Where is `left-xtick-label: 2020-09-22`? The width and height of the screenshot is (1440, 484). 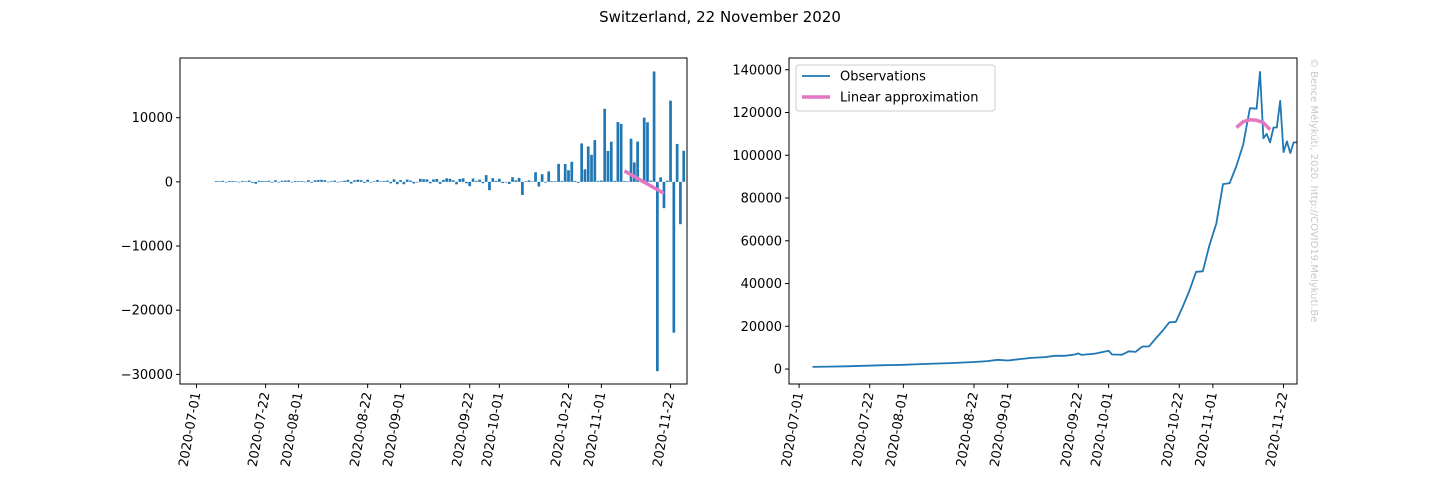 left-xtick-label: 2020-09-22 is located at coordinates (464, 429).